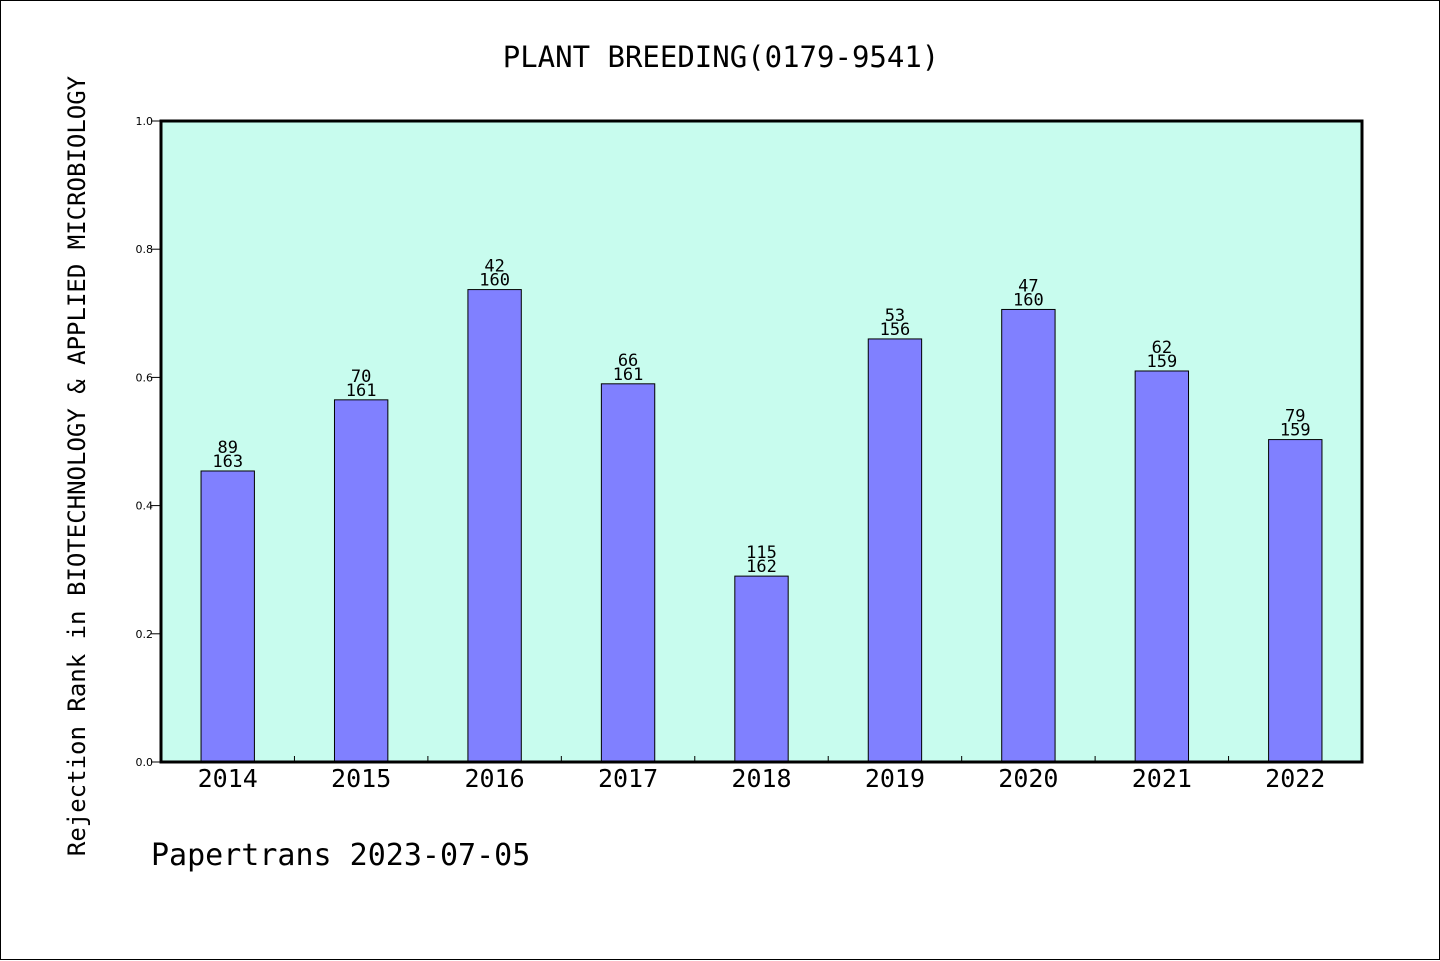 The height and width of the screenshot is (961, 1440). What do you see at coordinates (761, 567) in the screenshot?
I see `bar-total-label: 162` at bounding box center [761, 567].